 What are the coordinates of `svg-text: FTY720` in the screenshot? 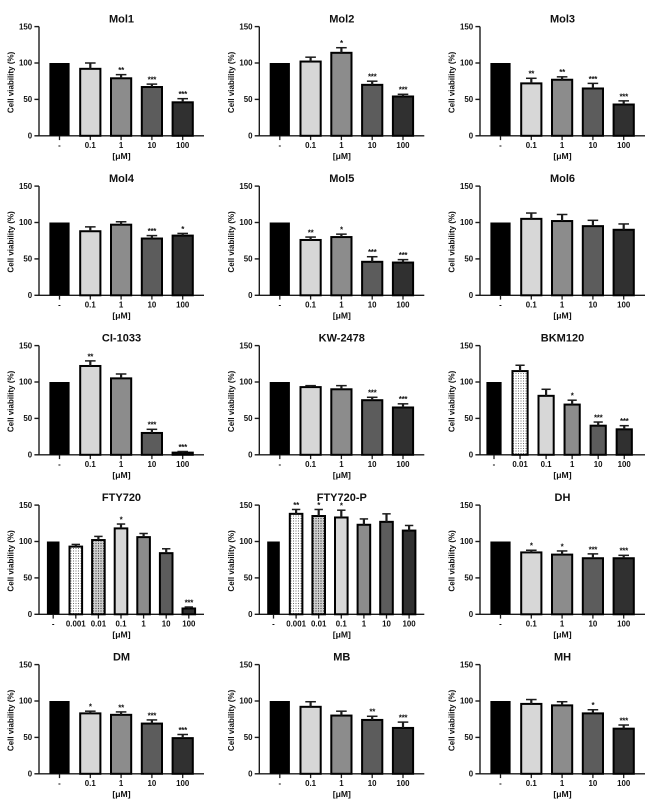 It's located at (121, 498).